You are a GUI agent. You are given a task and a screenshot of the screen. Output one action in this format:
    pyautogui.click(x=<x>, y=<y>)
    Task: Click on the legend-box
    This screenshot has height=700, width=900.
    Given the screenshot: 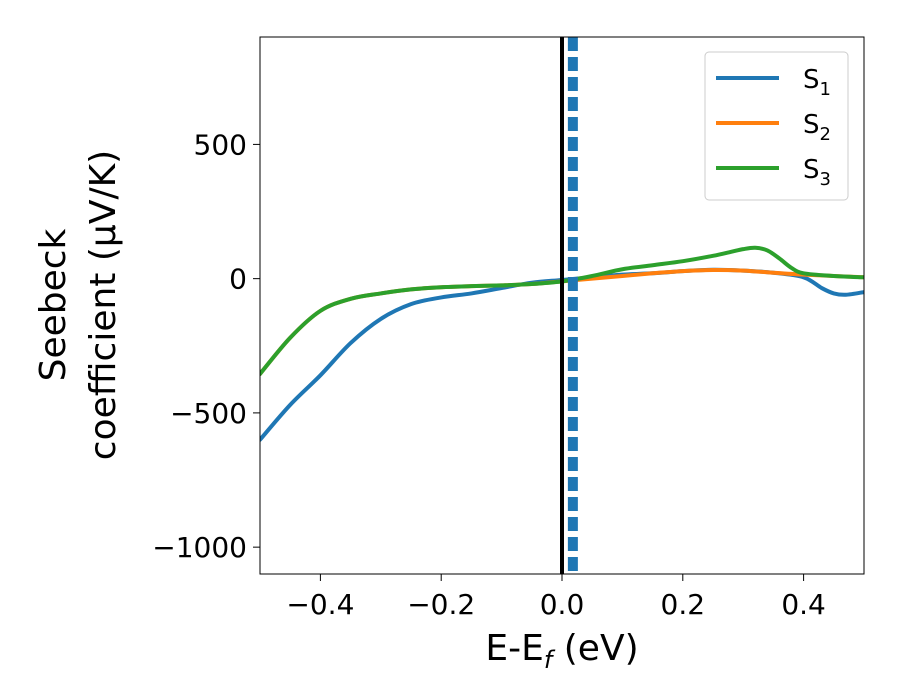 What is the action you would take?
    pyautogui.click(x=776, y=126)
    